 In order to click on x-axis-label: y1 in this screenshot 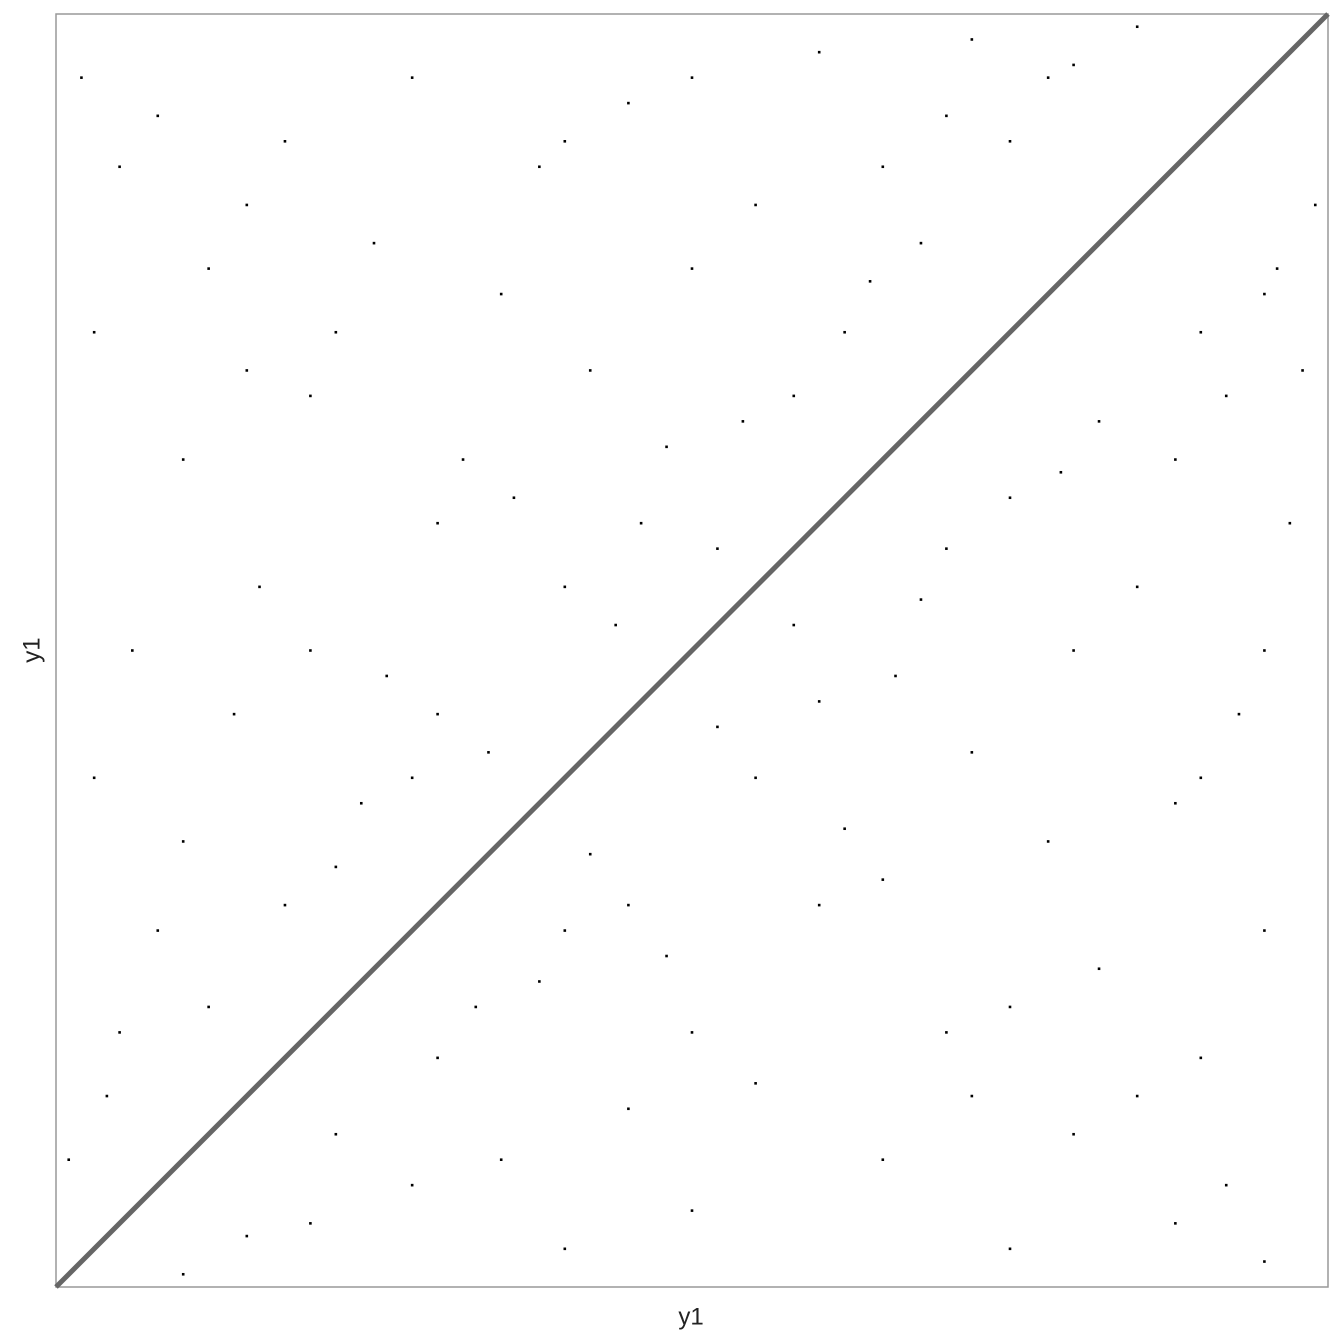, I will do `click(690, 1316)`.